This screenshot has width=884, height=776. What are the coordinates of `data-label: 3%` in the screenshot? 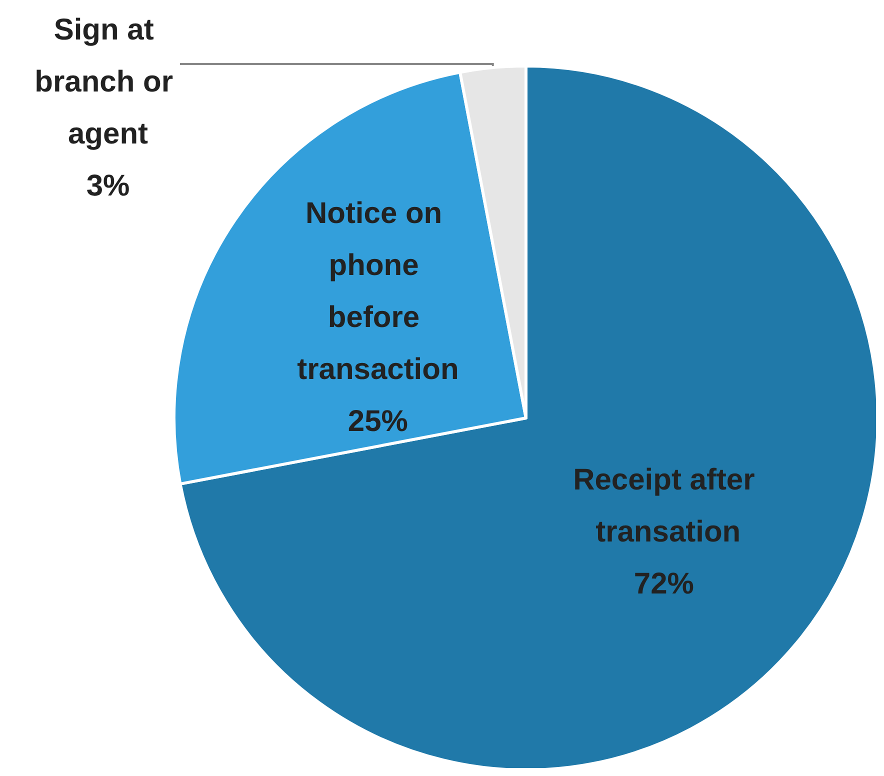 It's located at (108, 186).